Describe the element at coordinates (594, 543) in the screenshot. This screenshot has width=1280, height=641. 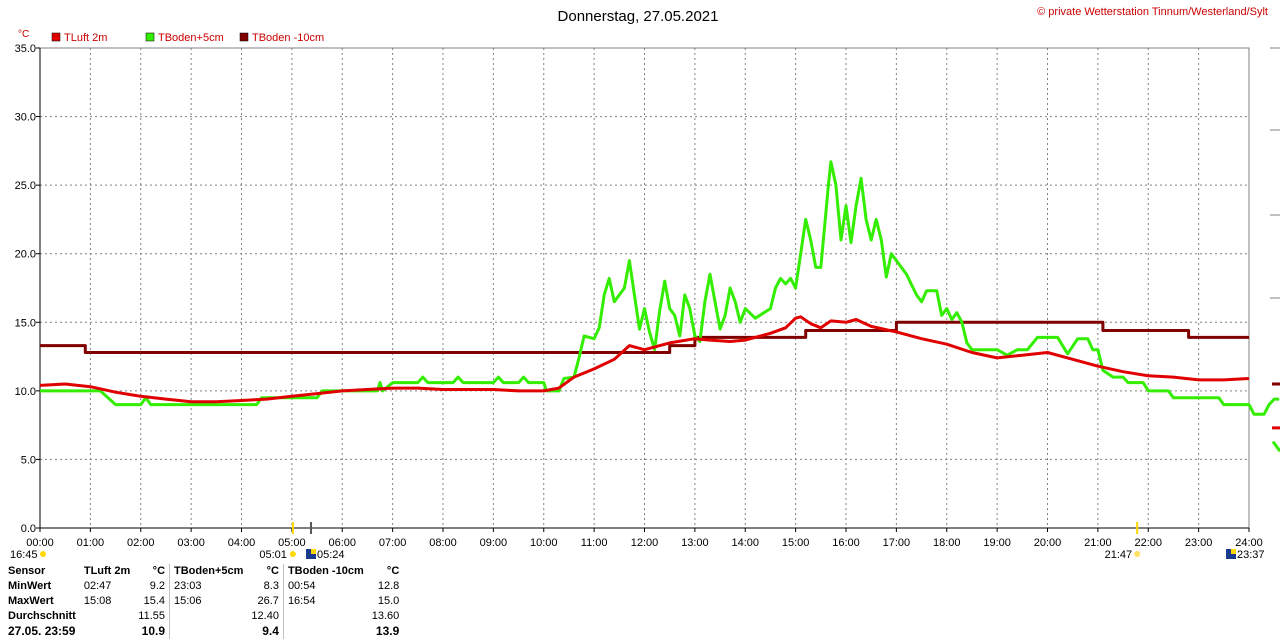
I see `x-tick-label: 11:00` at that location.